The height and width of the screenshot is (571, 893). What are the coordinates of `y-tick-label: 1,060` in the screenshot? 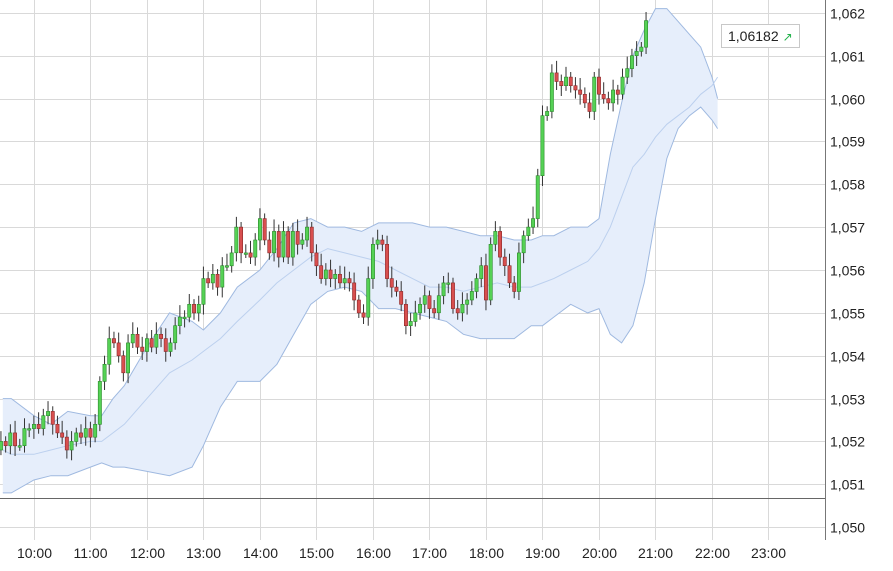 It's located at (847, 100).